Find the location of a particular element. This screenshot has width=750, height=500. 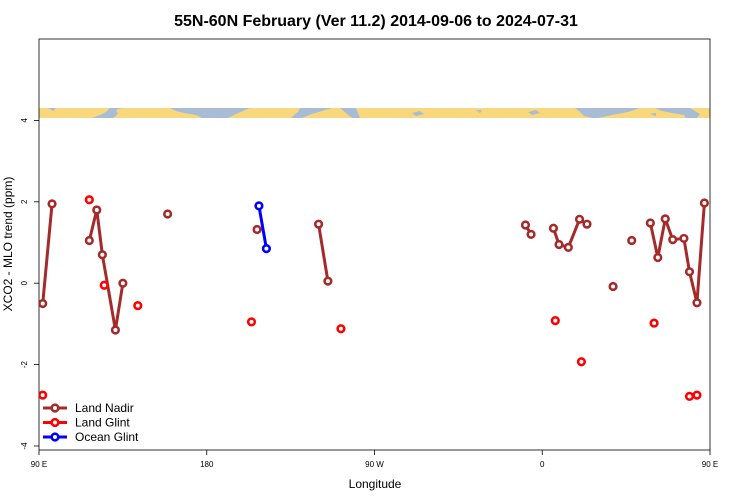

y-axis-label: XCO2 - MLO trend (ppm) is located at coordinates (8, 244).